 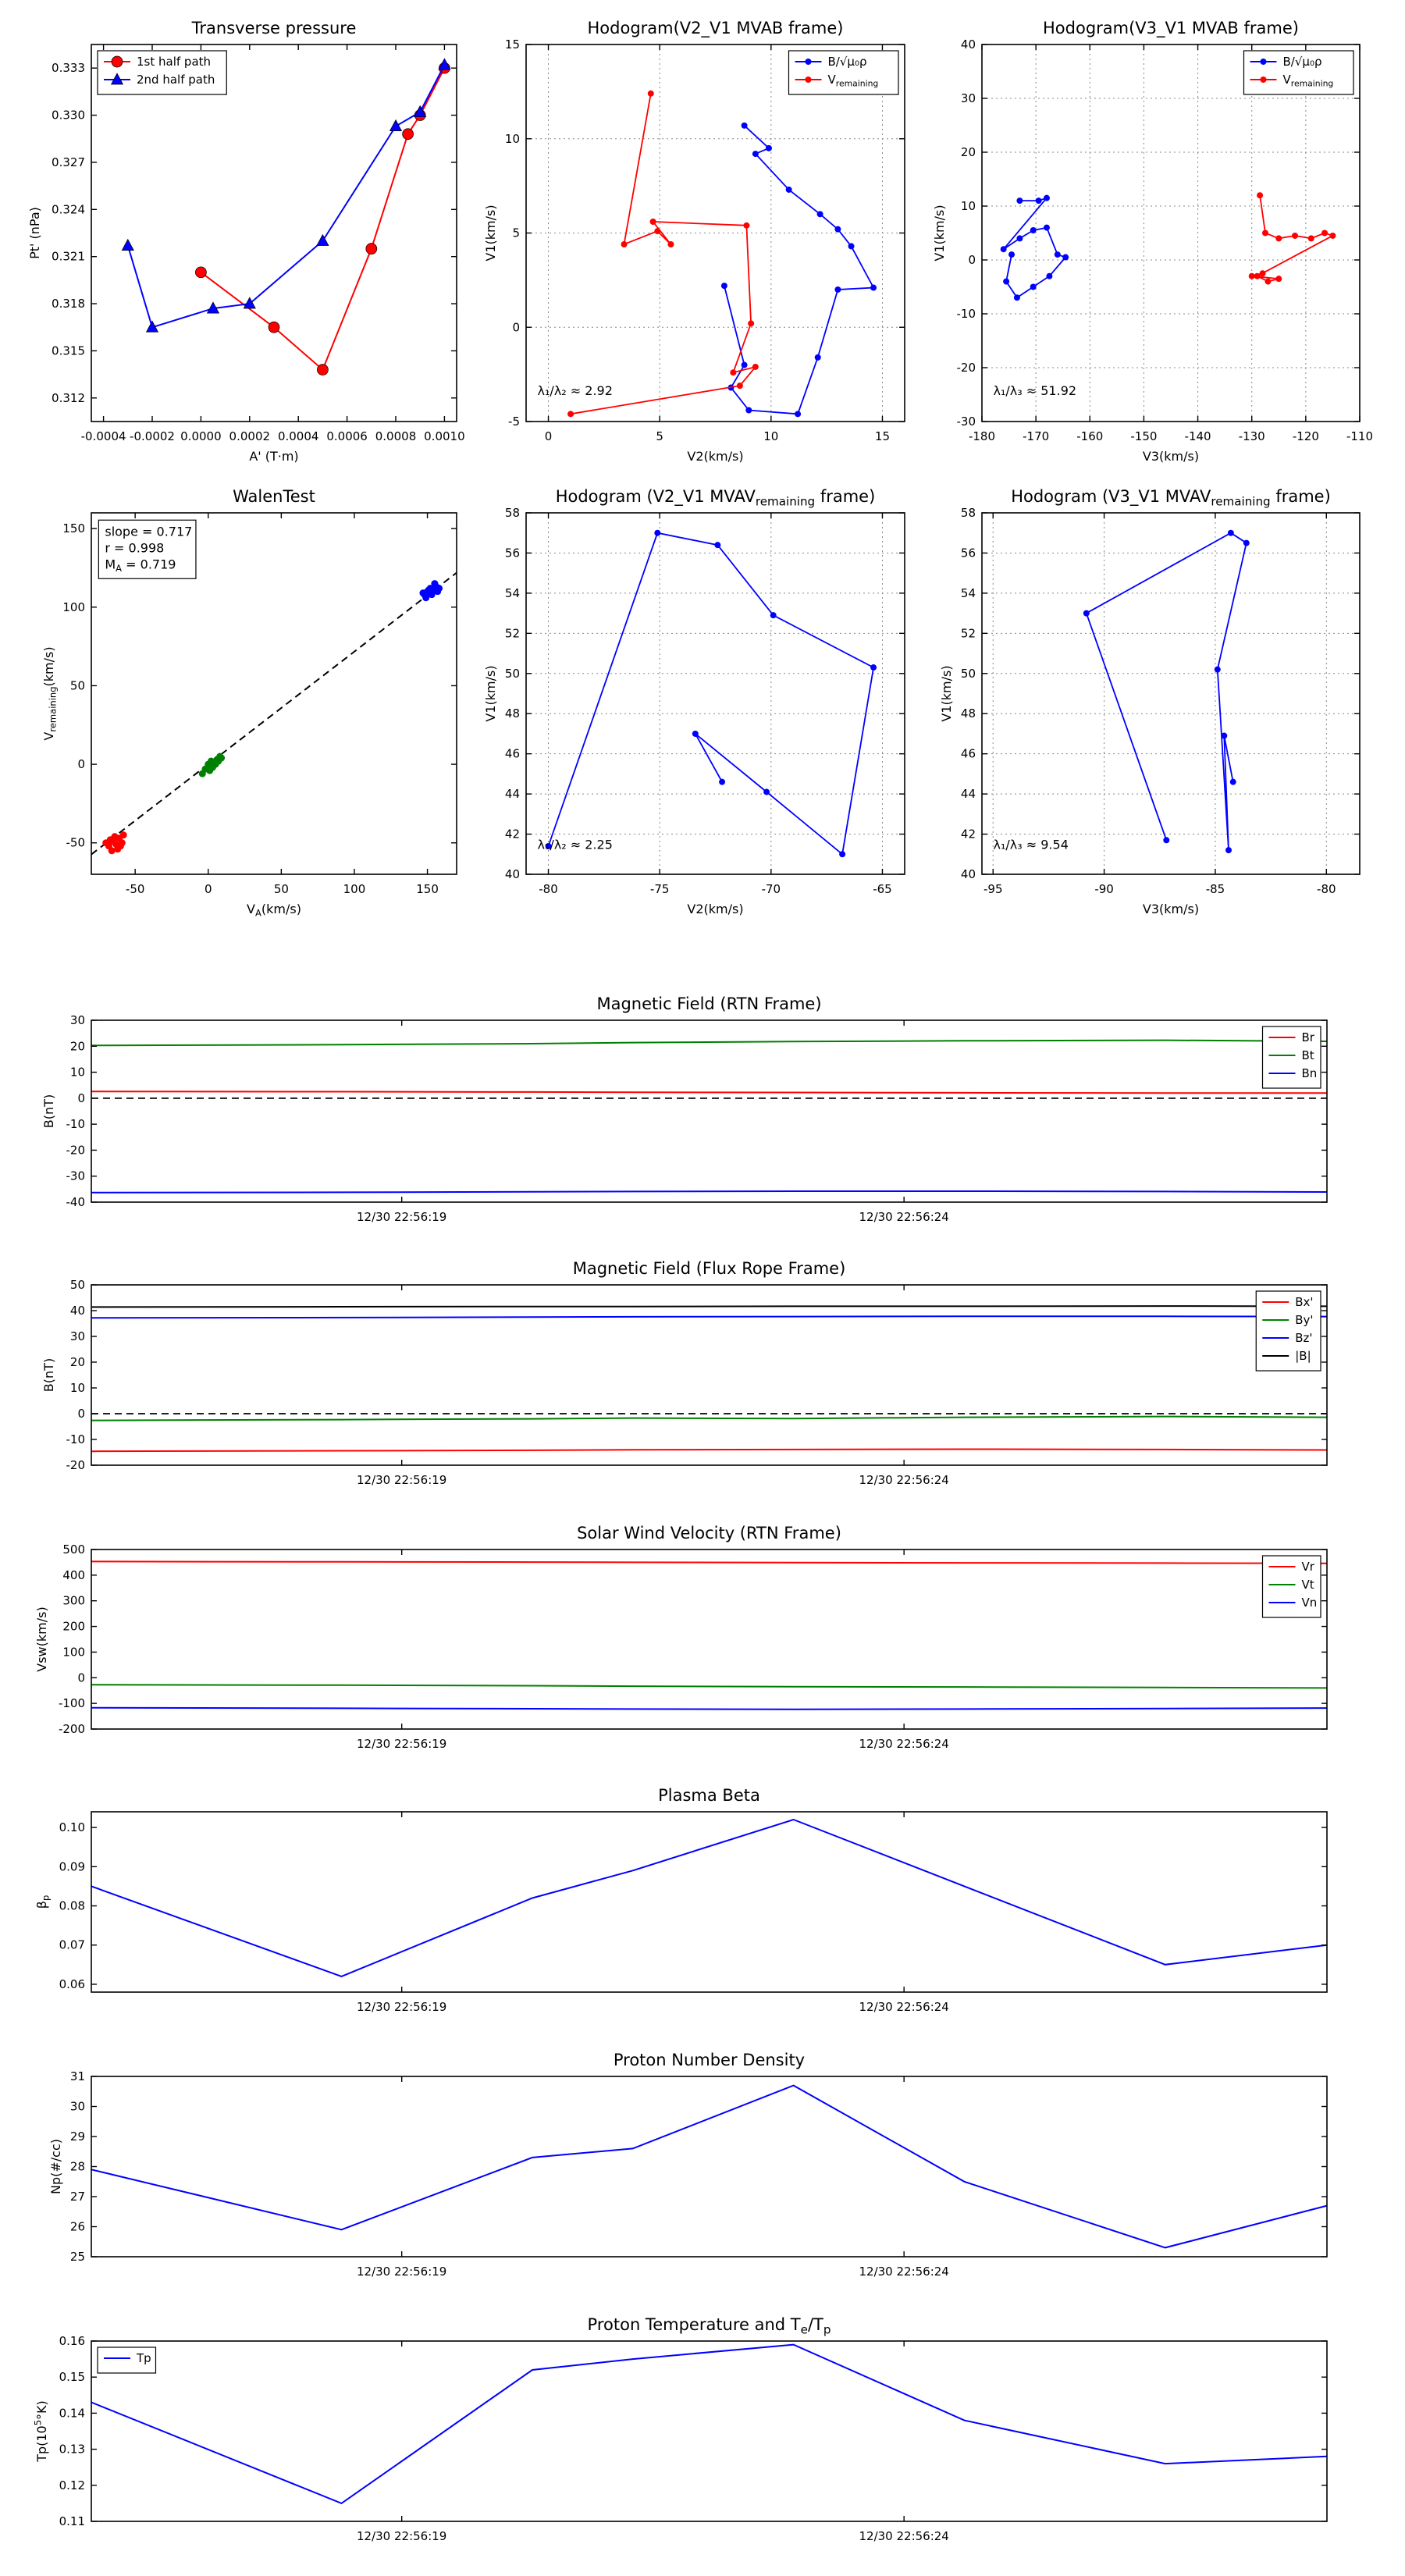 What do you see at coordinates (176, 80) in the screenshot?
I see `svg-text: 2nd half path` at bounding box center [176, 80].